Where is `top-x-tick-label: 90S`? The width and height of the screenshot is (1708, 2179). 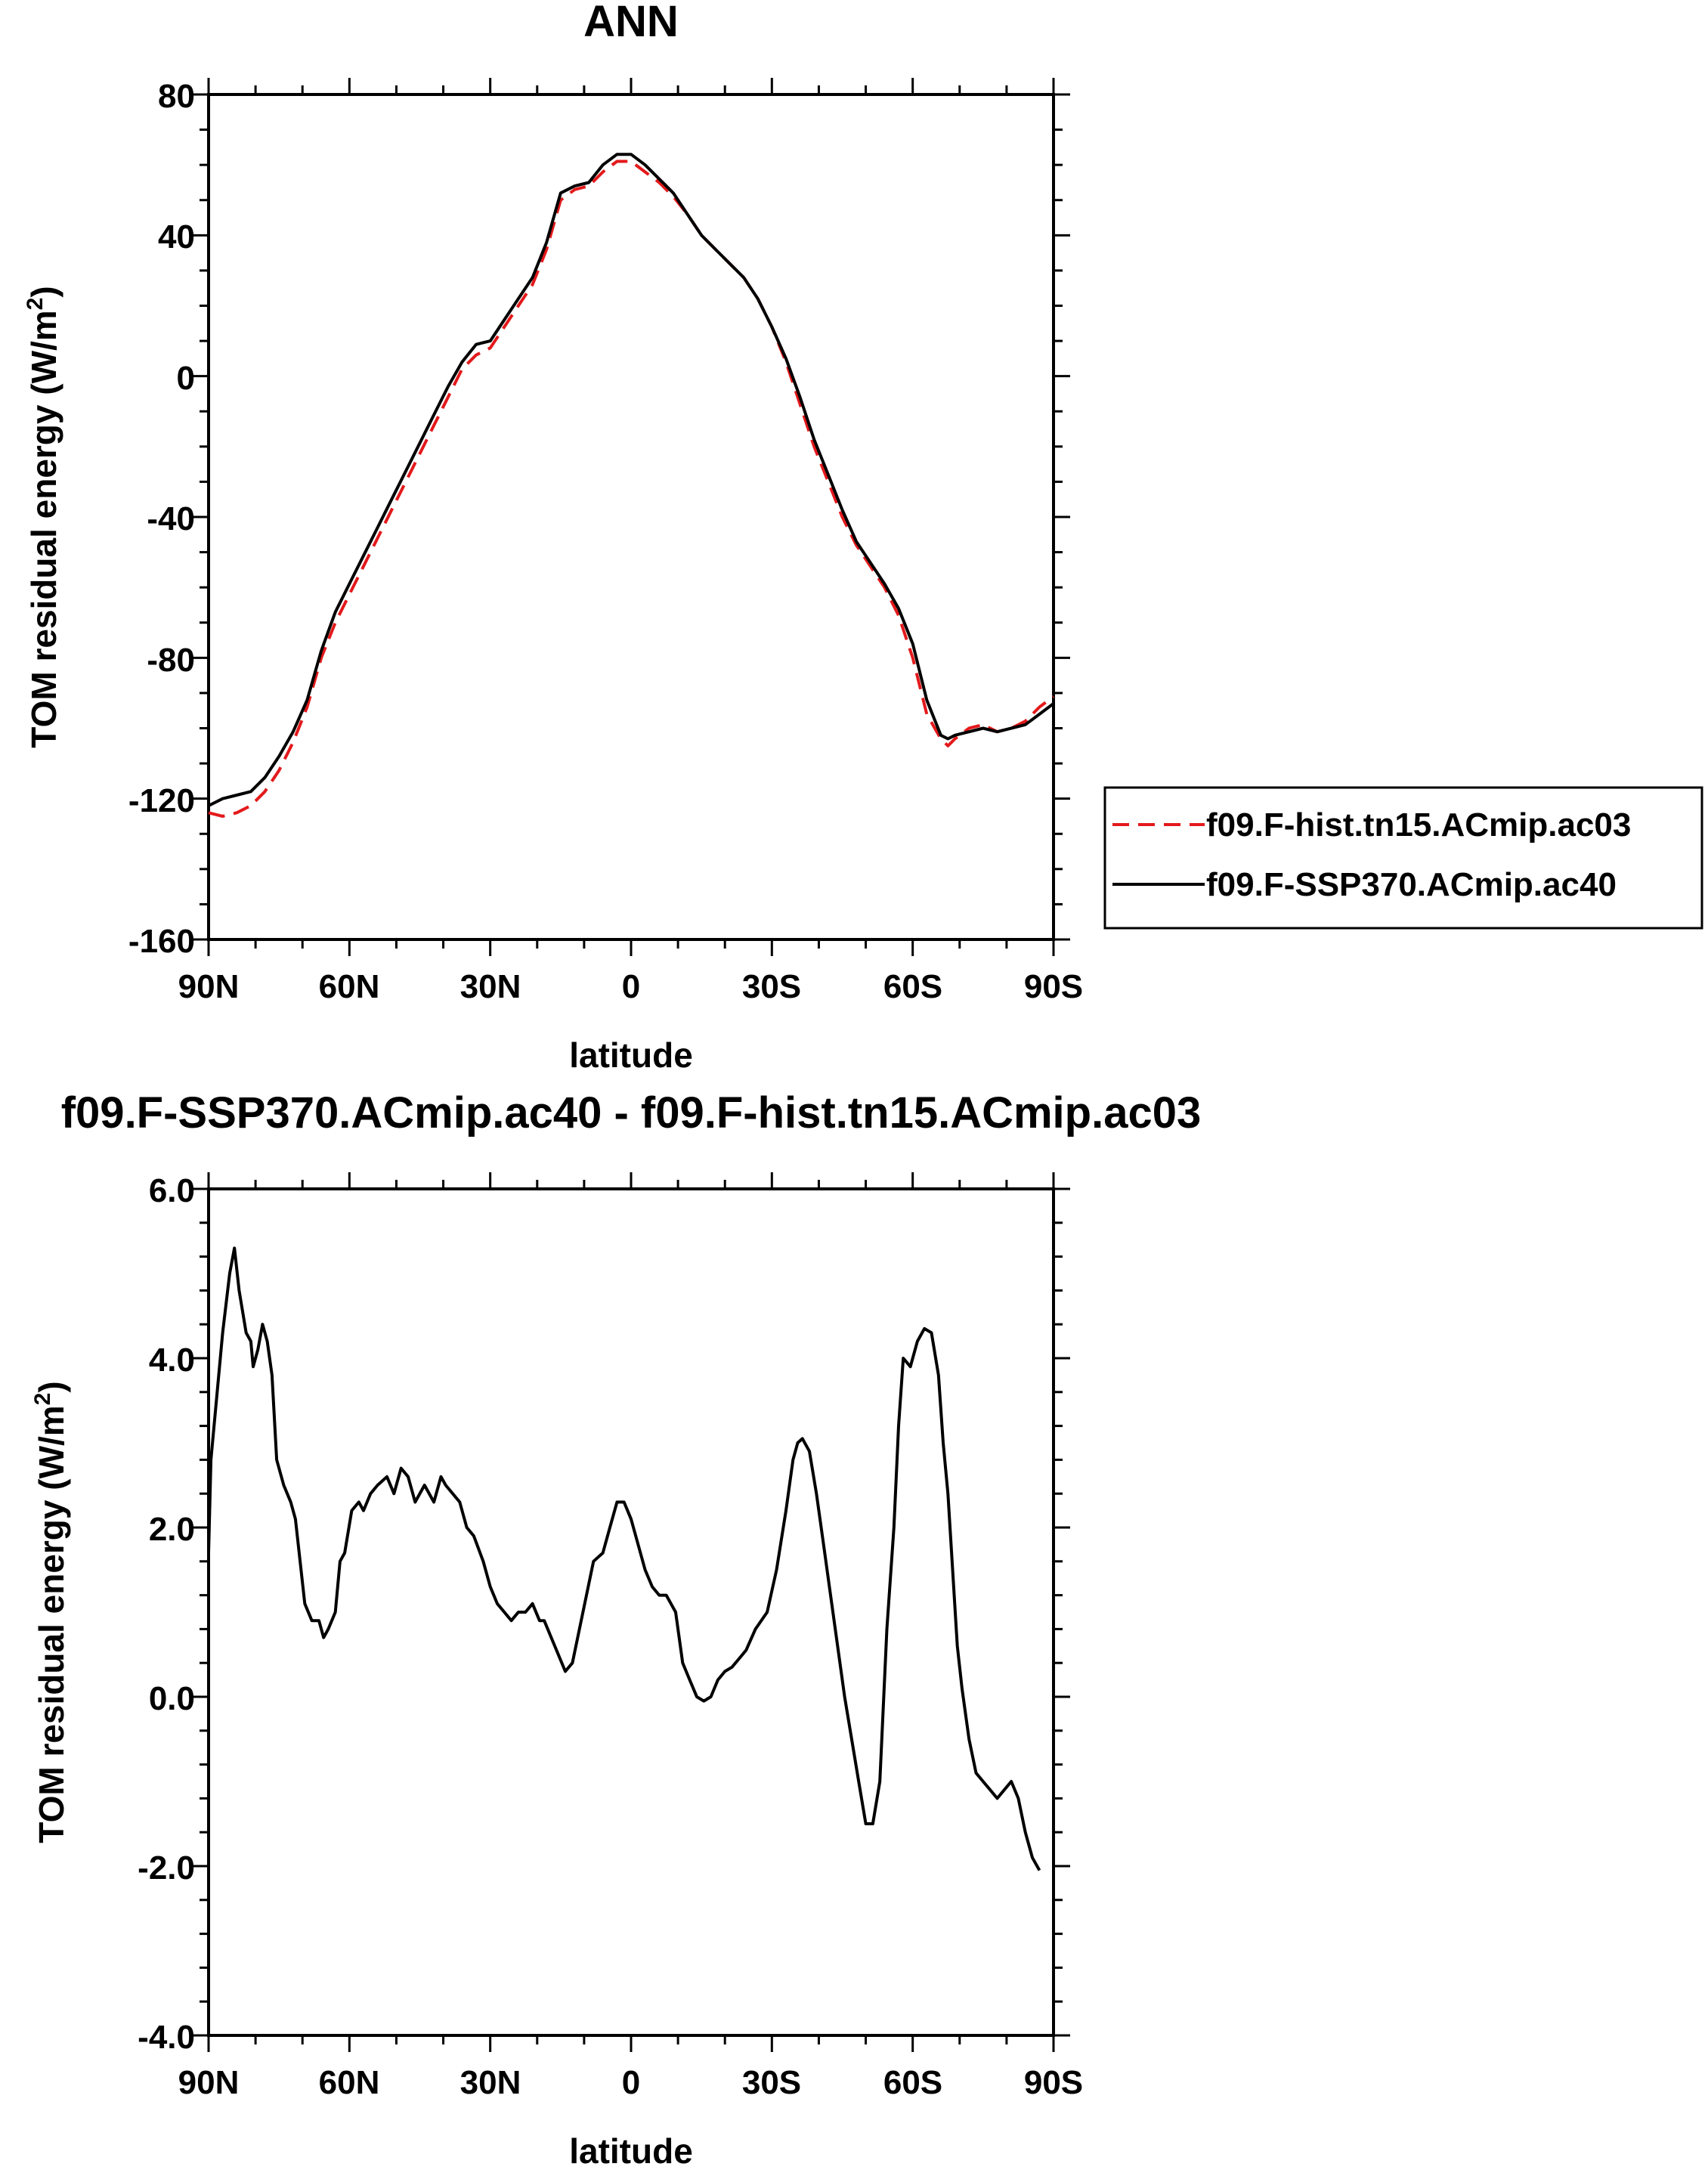
top-x-tick-label: 90S is located at coordinates (1053, 986).